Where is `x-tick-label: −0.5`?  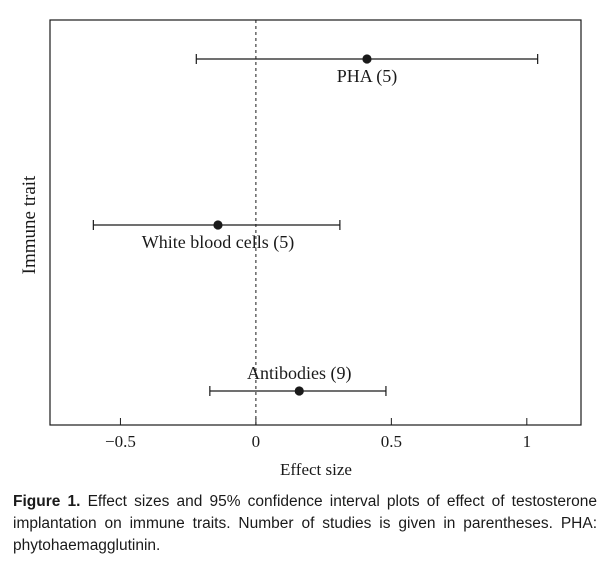 x-tick-label: −0.5 is located at coordinates (120, 441).